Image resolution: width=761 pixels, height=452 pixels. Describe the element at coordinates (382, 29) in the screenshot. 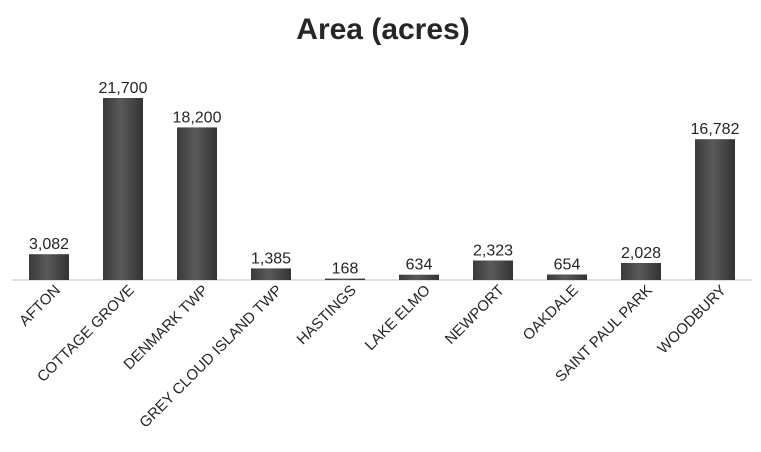

I see `chart-title: Area (acres)` at that location.